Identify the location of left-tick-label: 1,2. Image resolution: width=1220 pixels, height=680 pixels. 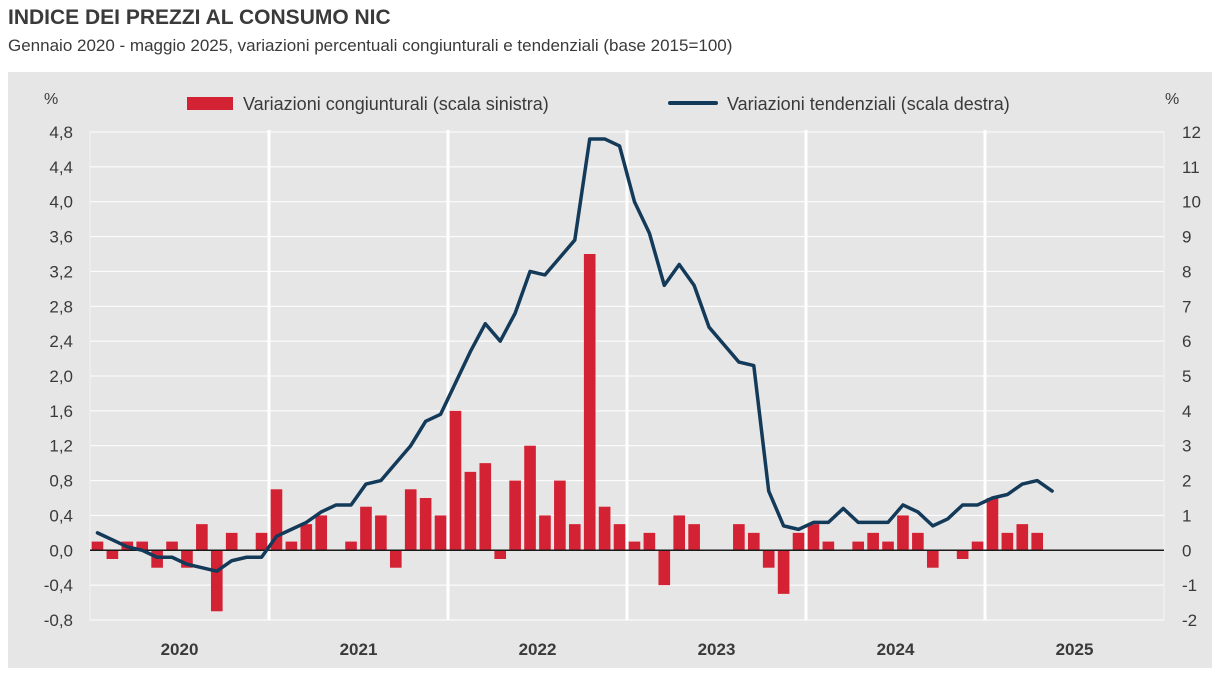
(61, 446).